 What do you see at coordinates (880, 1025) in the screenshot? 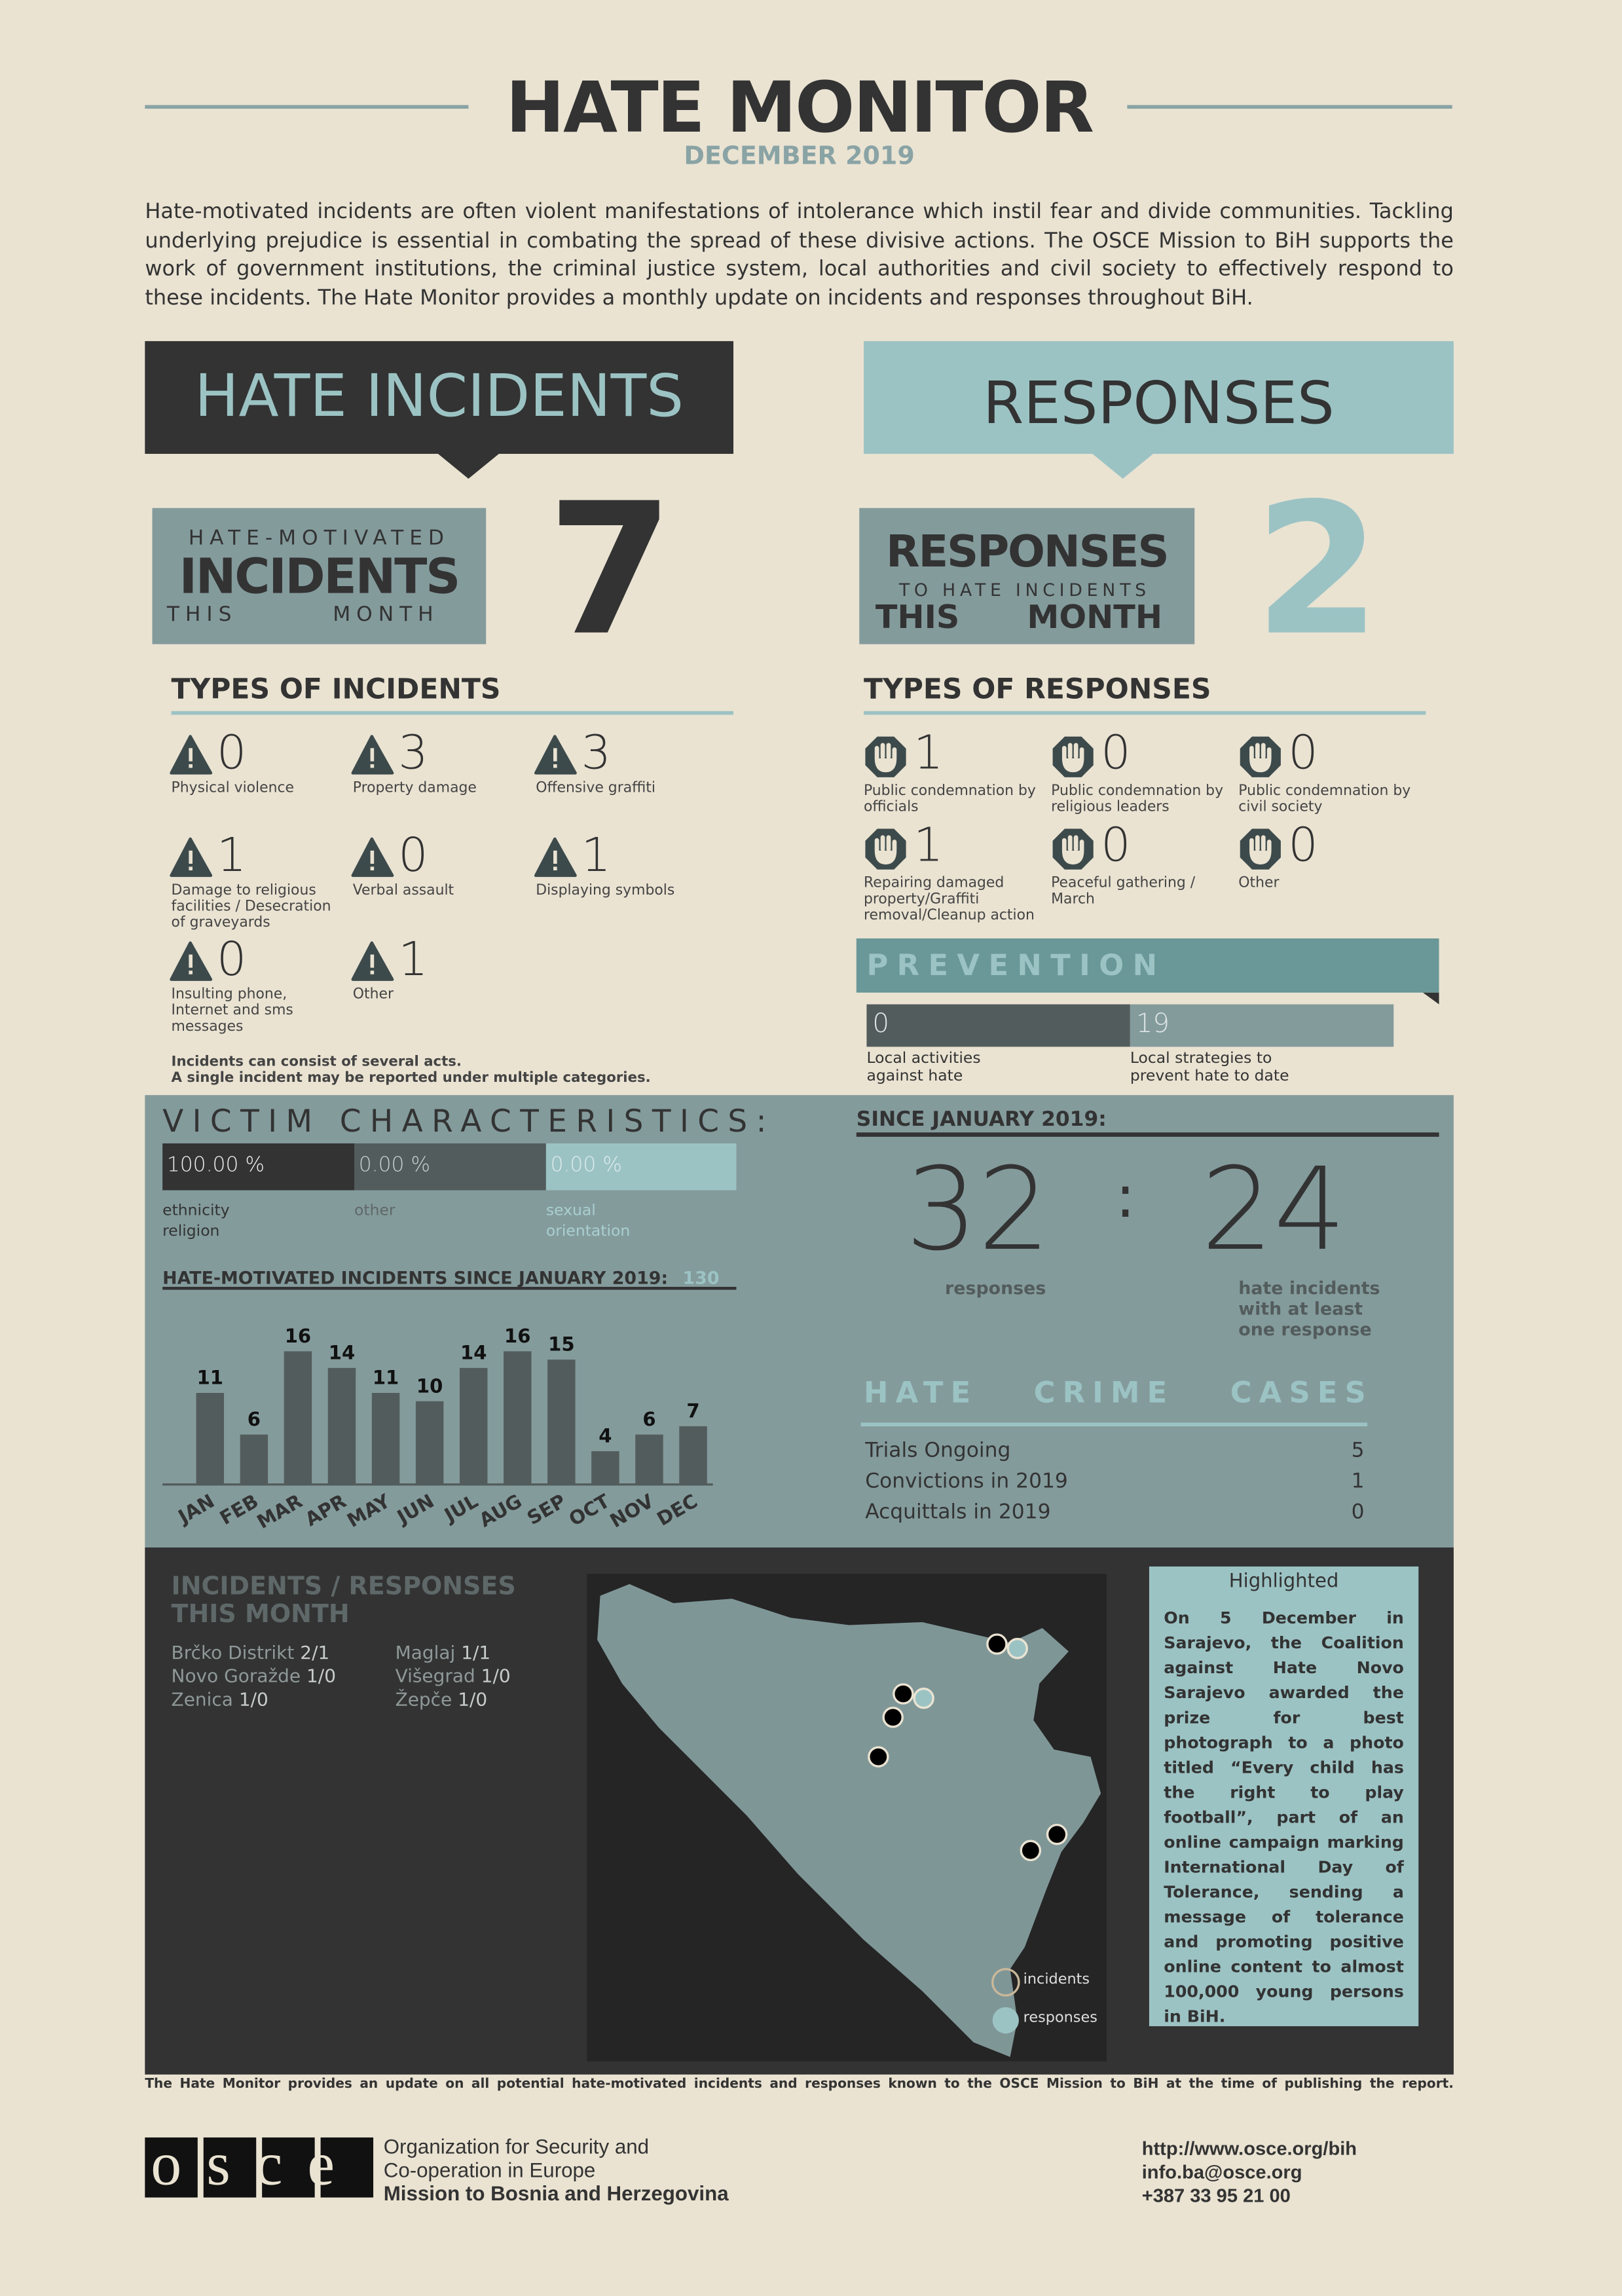
I see `prevention-value: 0` at bounding box center [880, 1025].